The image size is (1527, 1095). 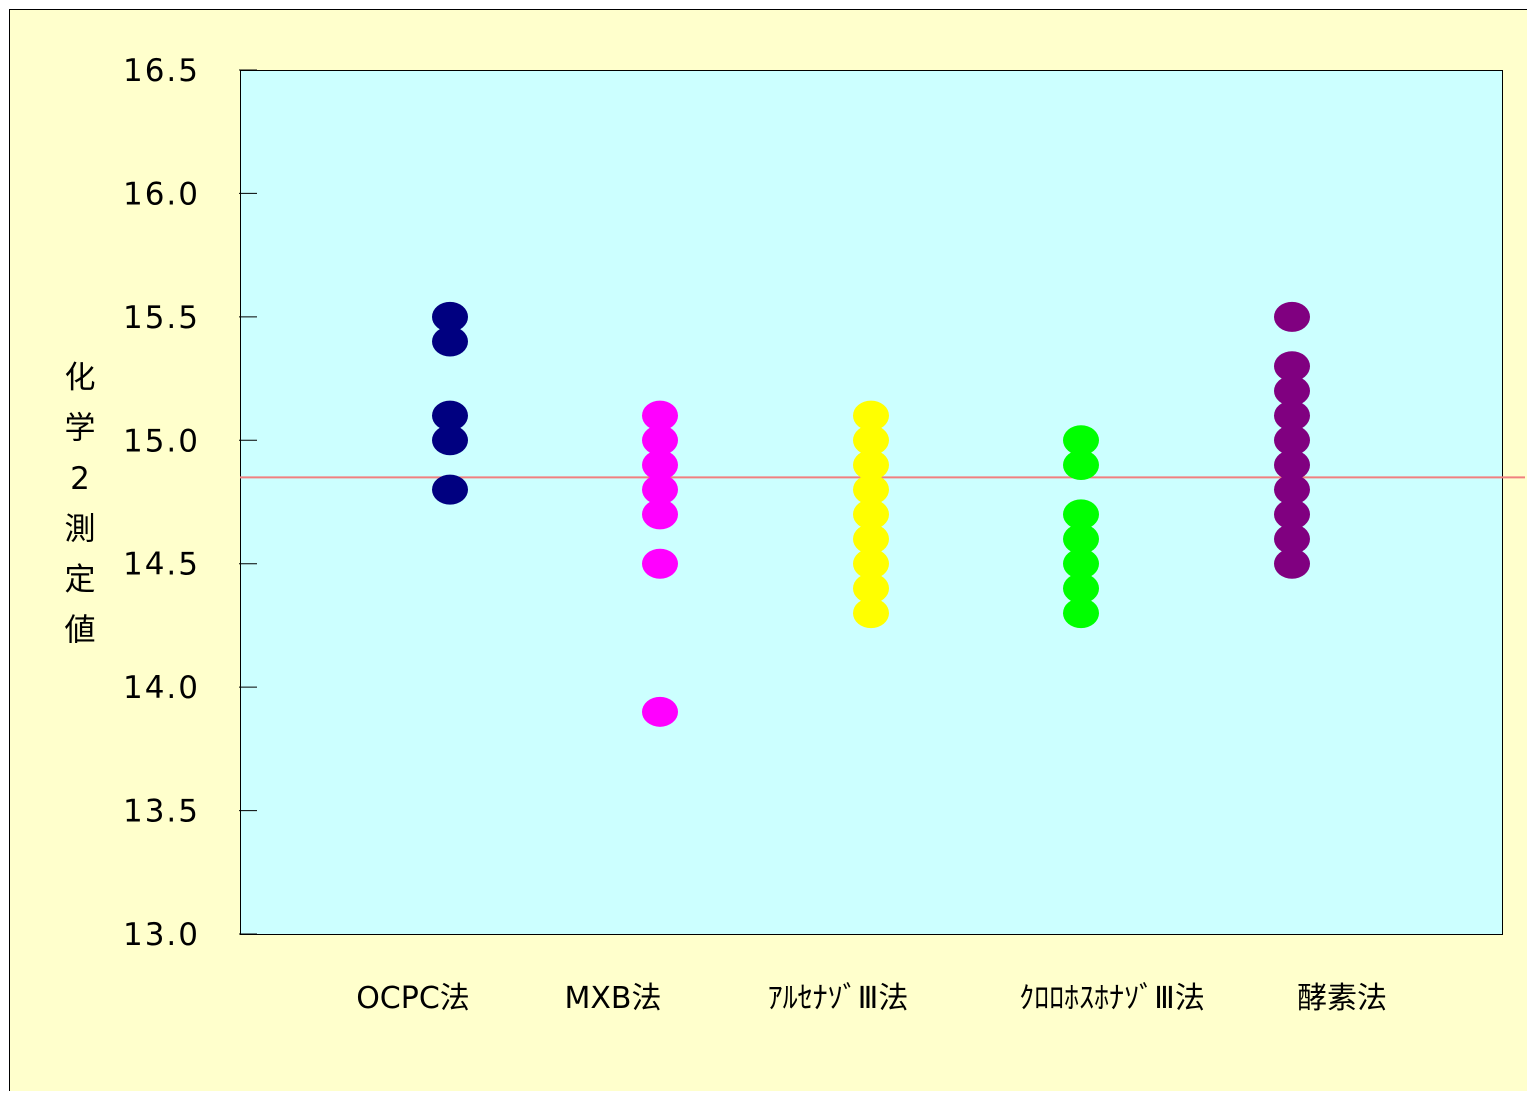 I want to click on y-axis-title-char: 定, so click(x=80, y=580).